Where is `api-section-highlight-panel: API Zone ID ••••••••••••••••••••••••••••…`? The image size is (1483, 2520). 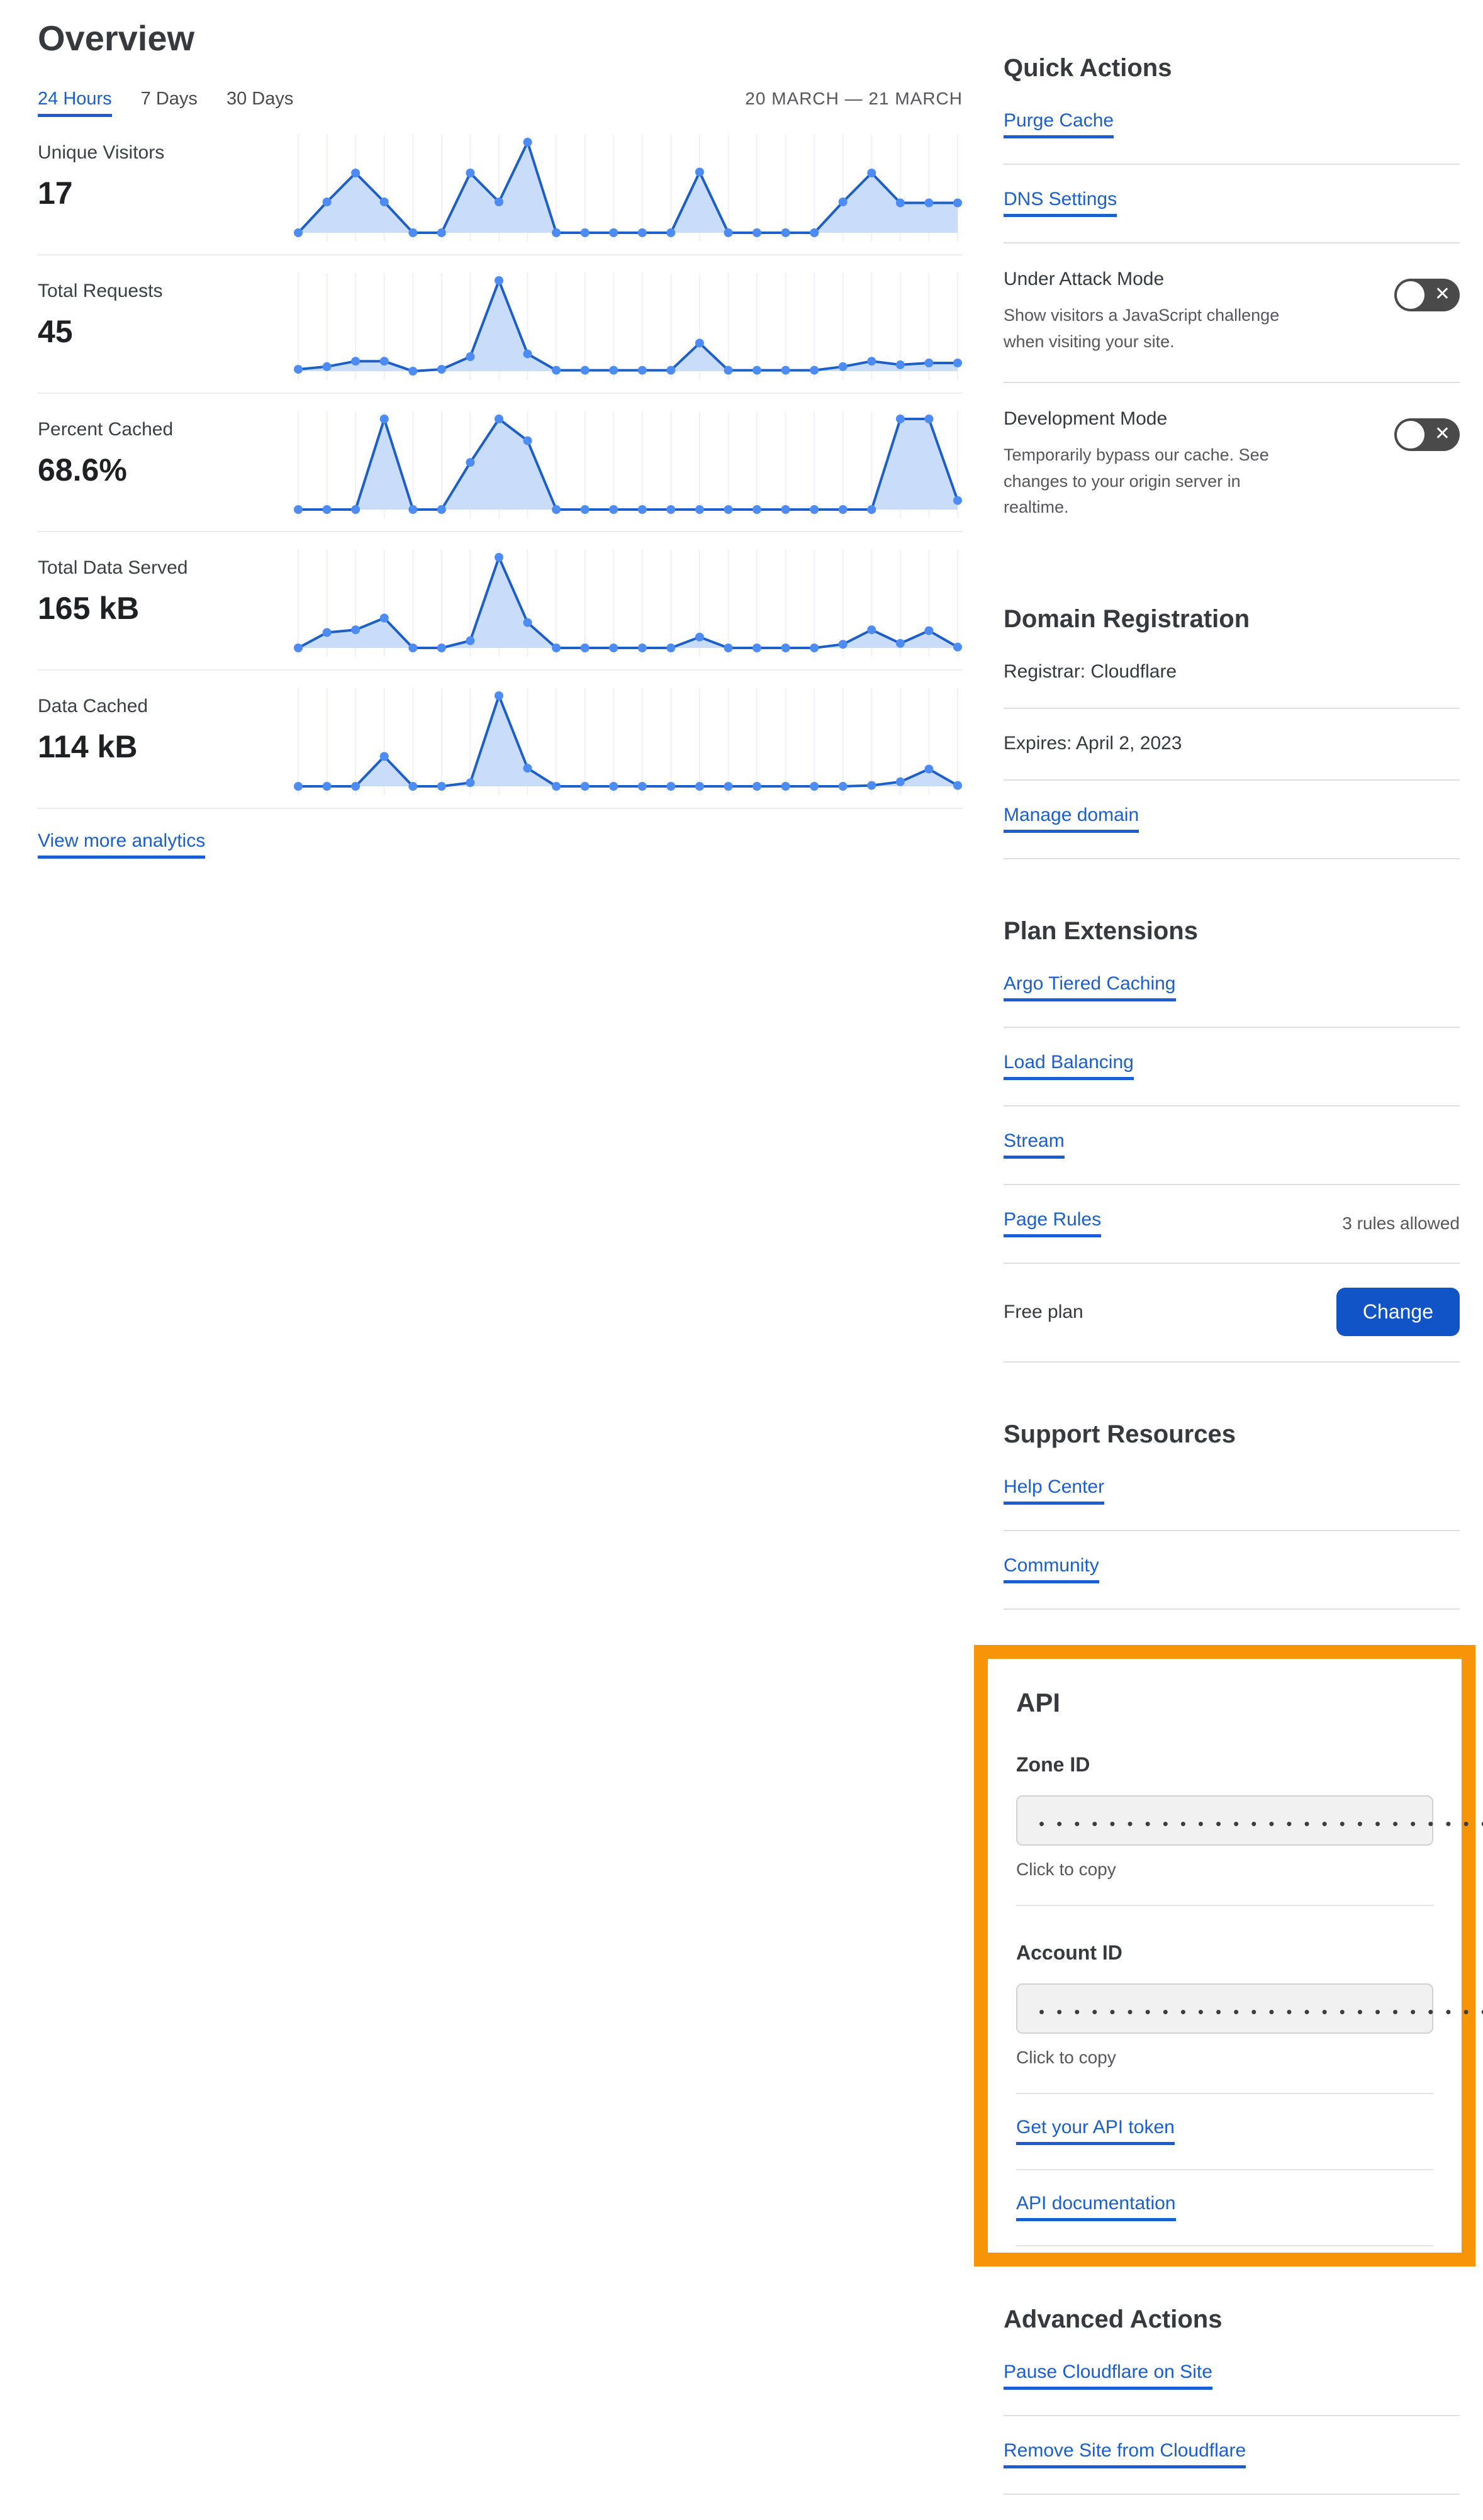 api-section-highlight-panel: API Zone ID ••••••••••••••••••••••••••••… is located at coordinates (1228, 1956).